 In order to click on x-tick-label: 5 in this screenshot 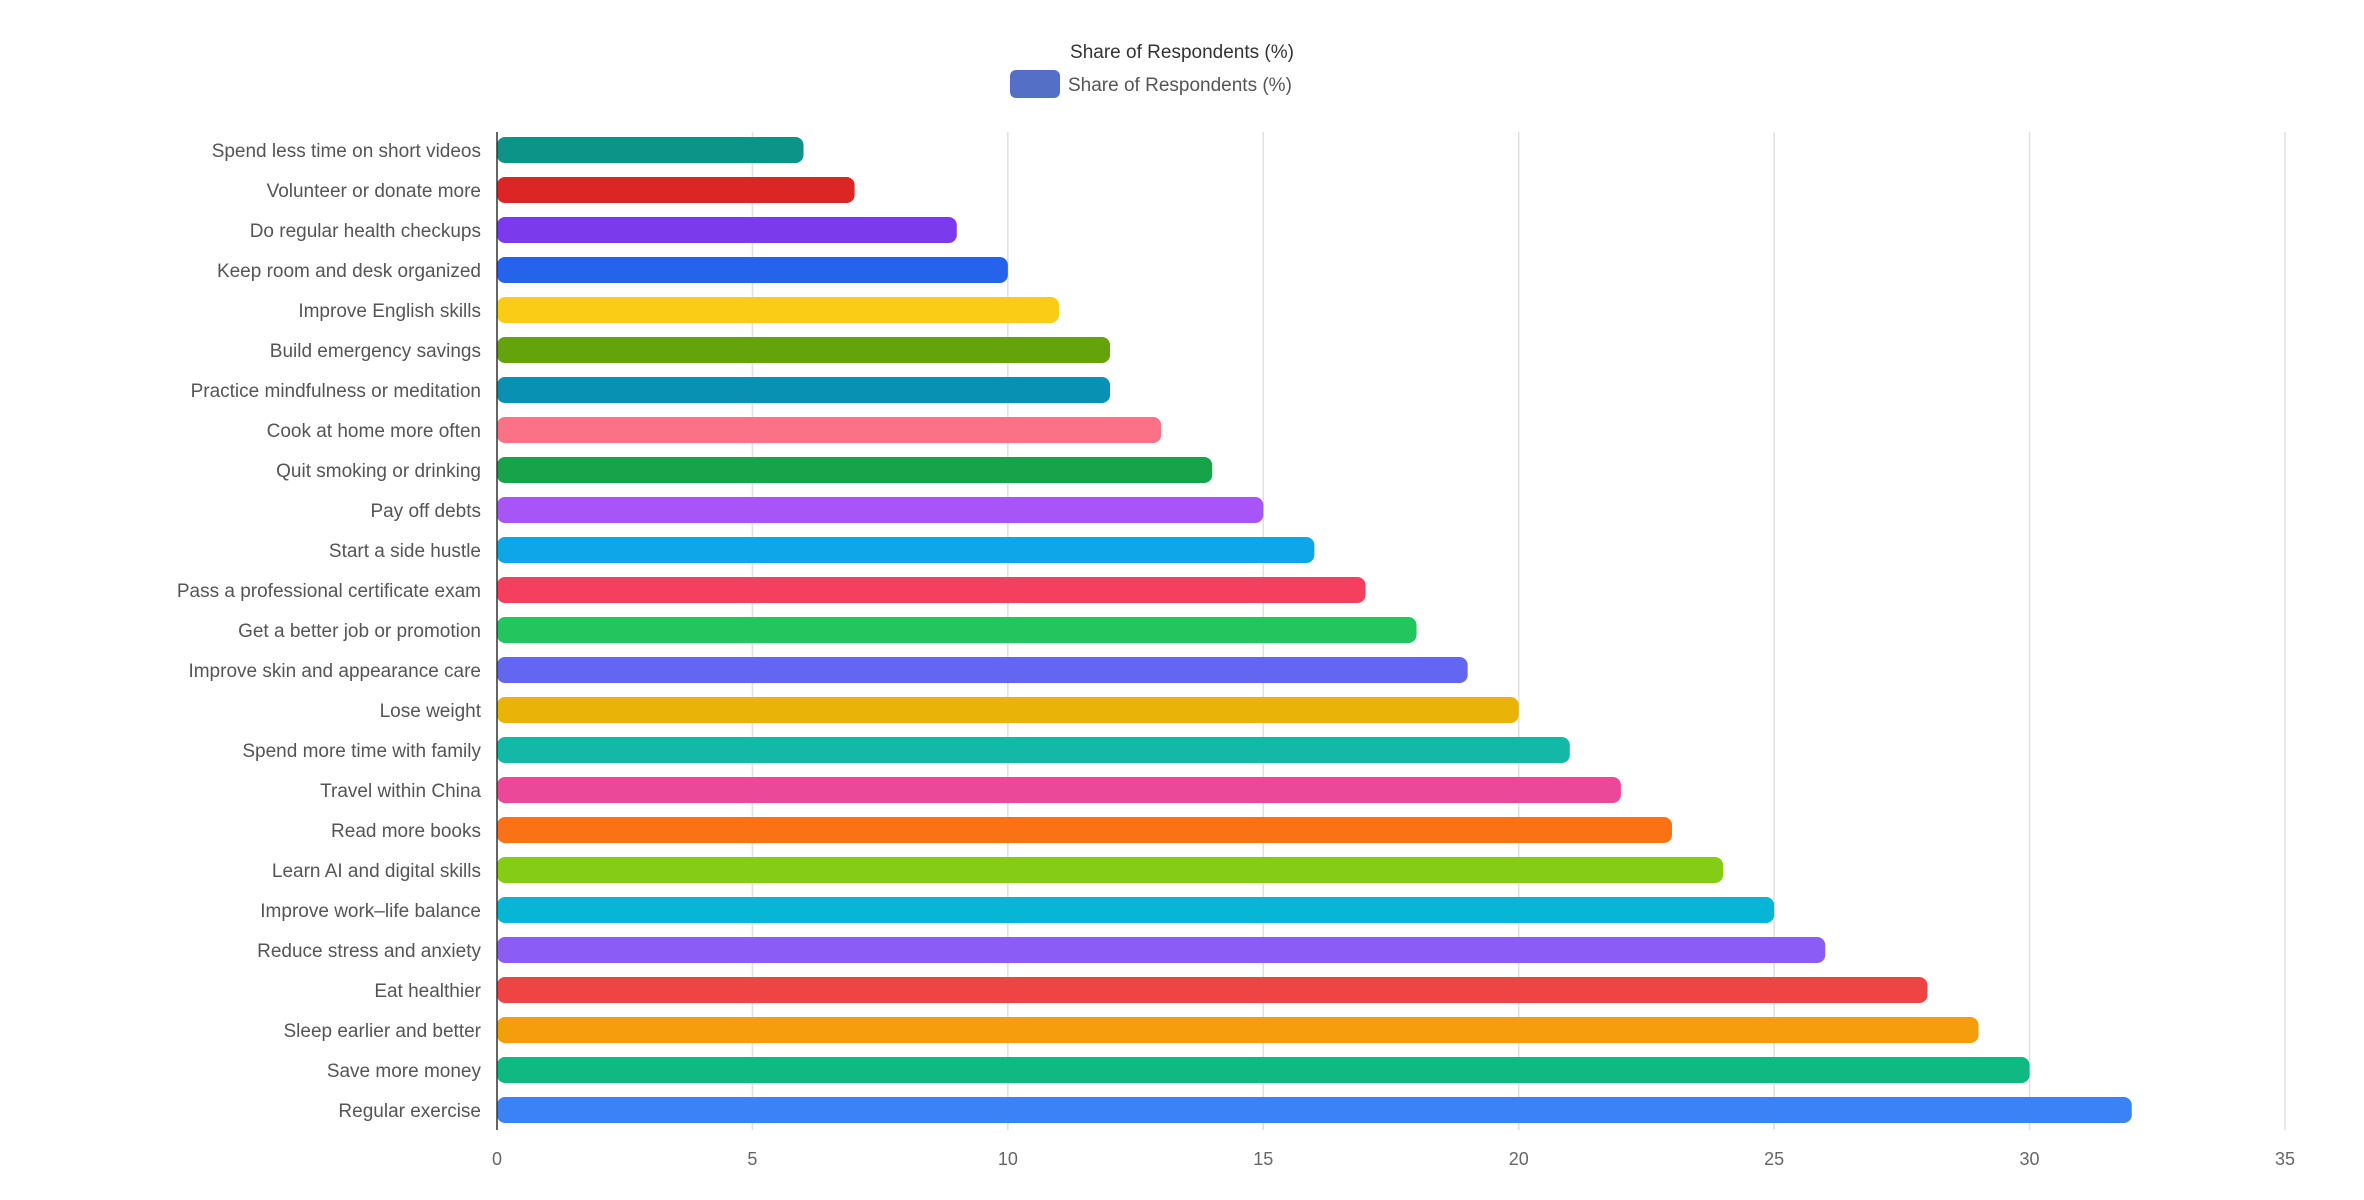, I will do `click(752, 1159)`.